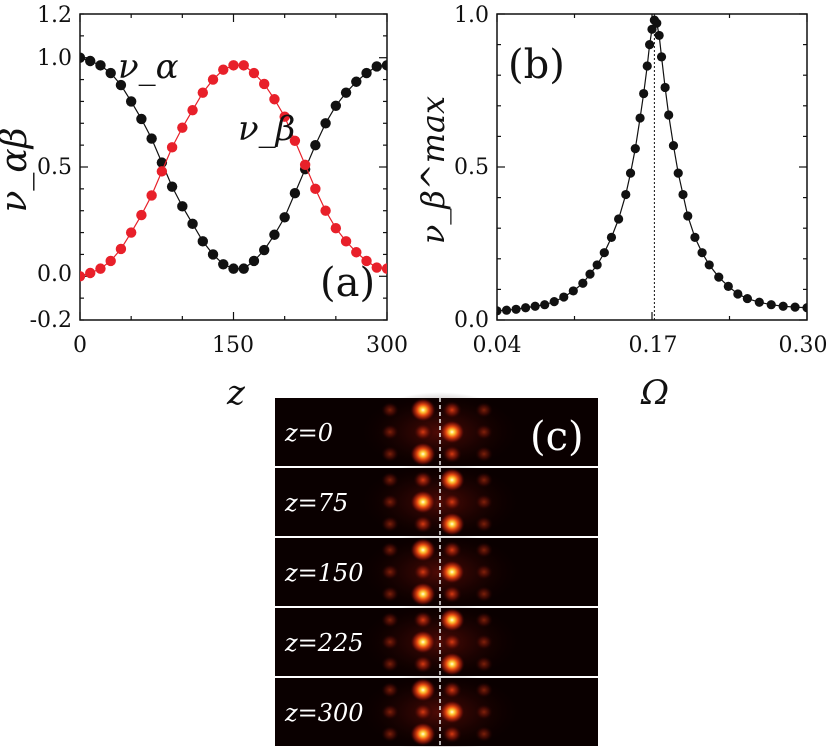  I want to click on b-xlabel: Ω, so click(654, 393).